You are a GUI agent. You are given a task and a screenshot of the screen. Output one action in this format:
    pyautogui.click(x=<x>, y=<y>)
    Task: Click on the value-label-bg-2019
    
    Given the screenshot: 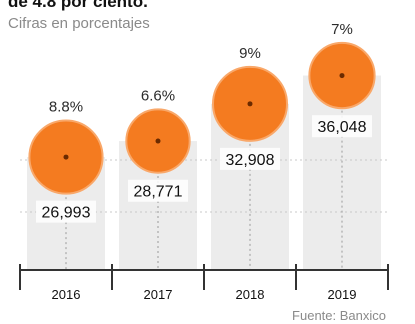 What is the action you would take?
    pyautogui.click(x=342, y=126)
    